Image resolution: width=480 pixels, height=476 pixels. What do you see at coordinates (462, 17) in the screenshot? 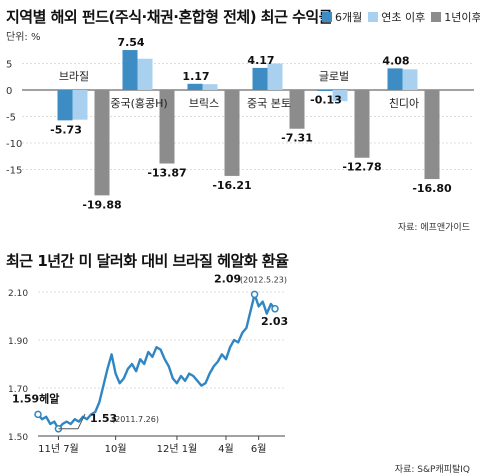
I see `legend-label-one-year: 1년이후` at bounding box center [462, 17].